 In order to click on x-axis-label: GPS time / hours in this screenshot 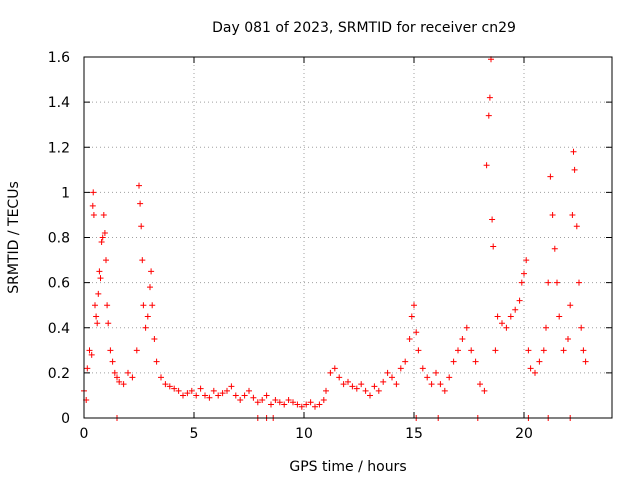, I will do `click(347, 467)`.